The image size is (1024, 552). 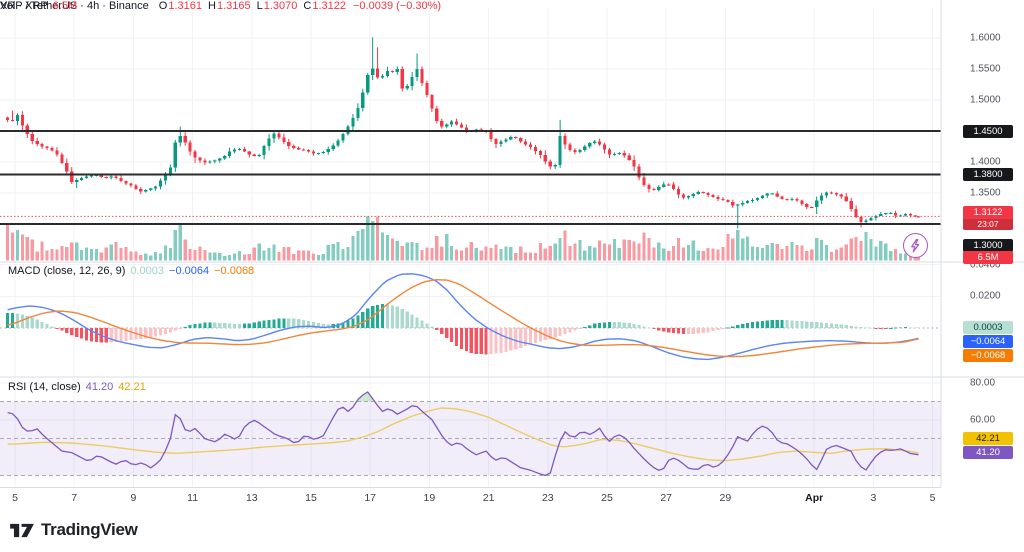 I want to click on symbol-title: XRP / TetherUS · 4h · Binance, so click(x=74, y=6).